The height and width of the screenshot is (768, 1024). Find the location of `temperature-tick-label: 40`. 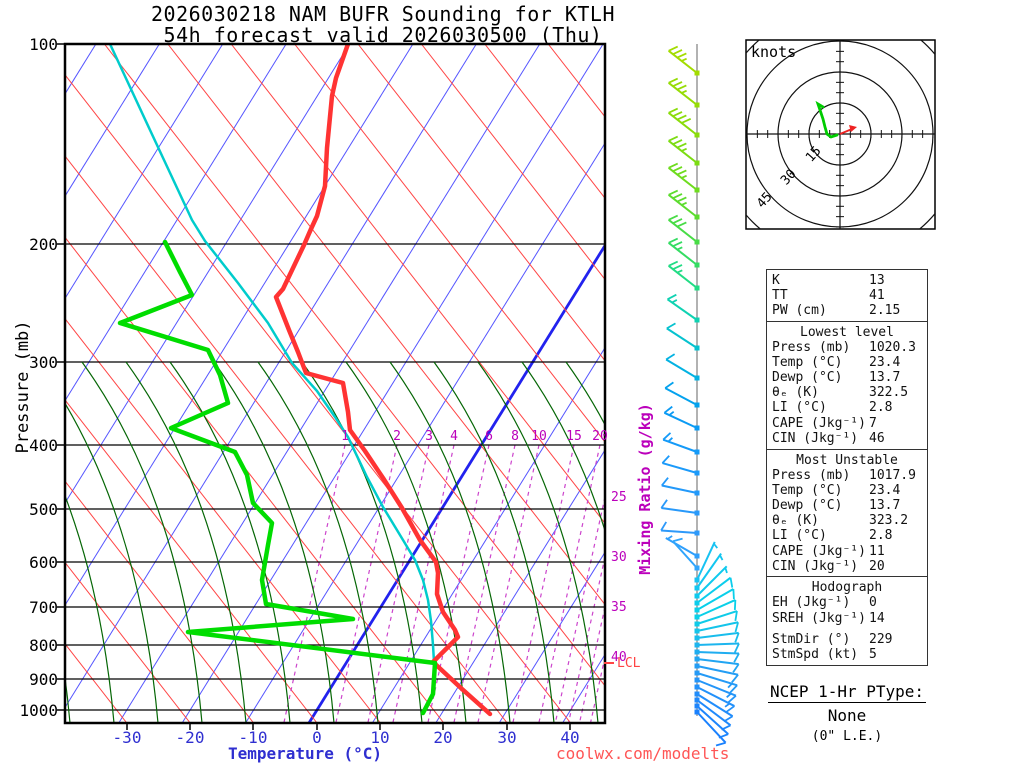

temperature-tick-label: 40 is located at coordinates (570, 737).